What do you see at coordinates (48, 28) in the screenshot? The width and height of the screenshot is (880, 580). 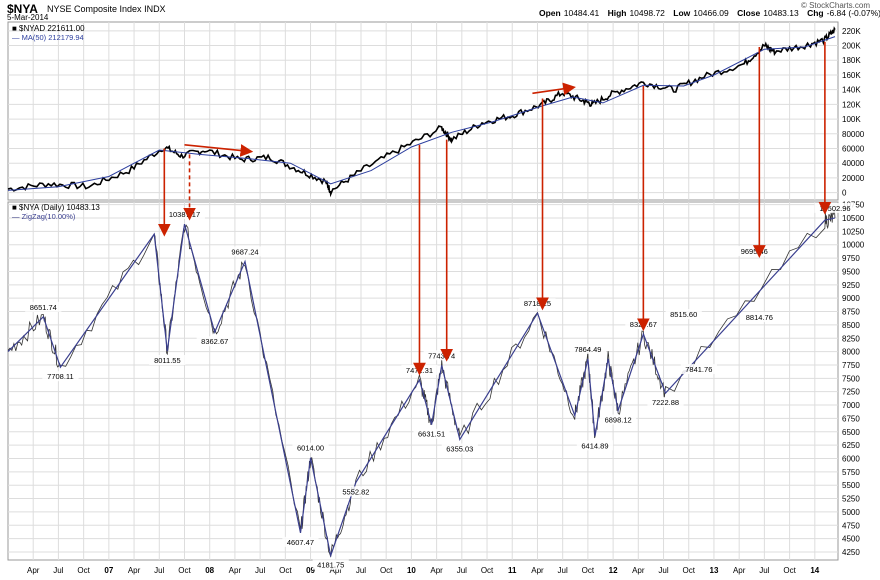 I see `legend-nyad: ■ $NYAD 221611.00` at bounding box center [48, 28].